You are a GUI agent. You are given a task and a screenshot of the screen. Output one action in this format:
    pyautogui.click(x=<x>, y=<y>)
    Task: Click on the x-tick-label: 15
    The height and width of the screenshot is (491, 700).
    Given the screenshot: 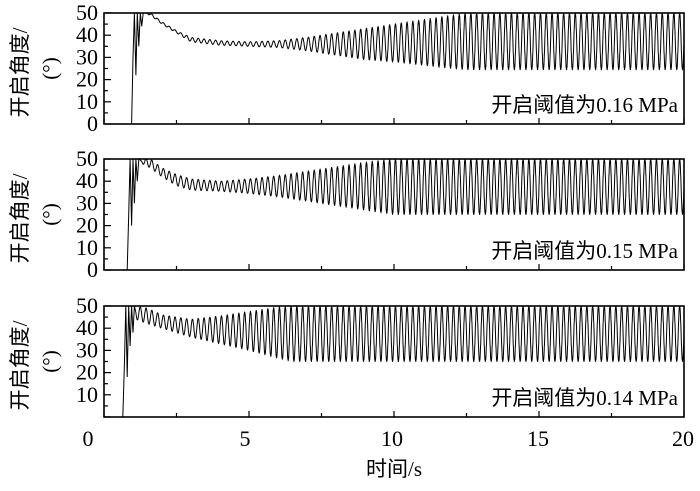 What is the action you would take?
    pyautogui.click(x=538, y=438)
    